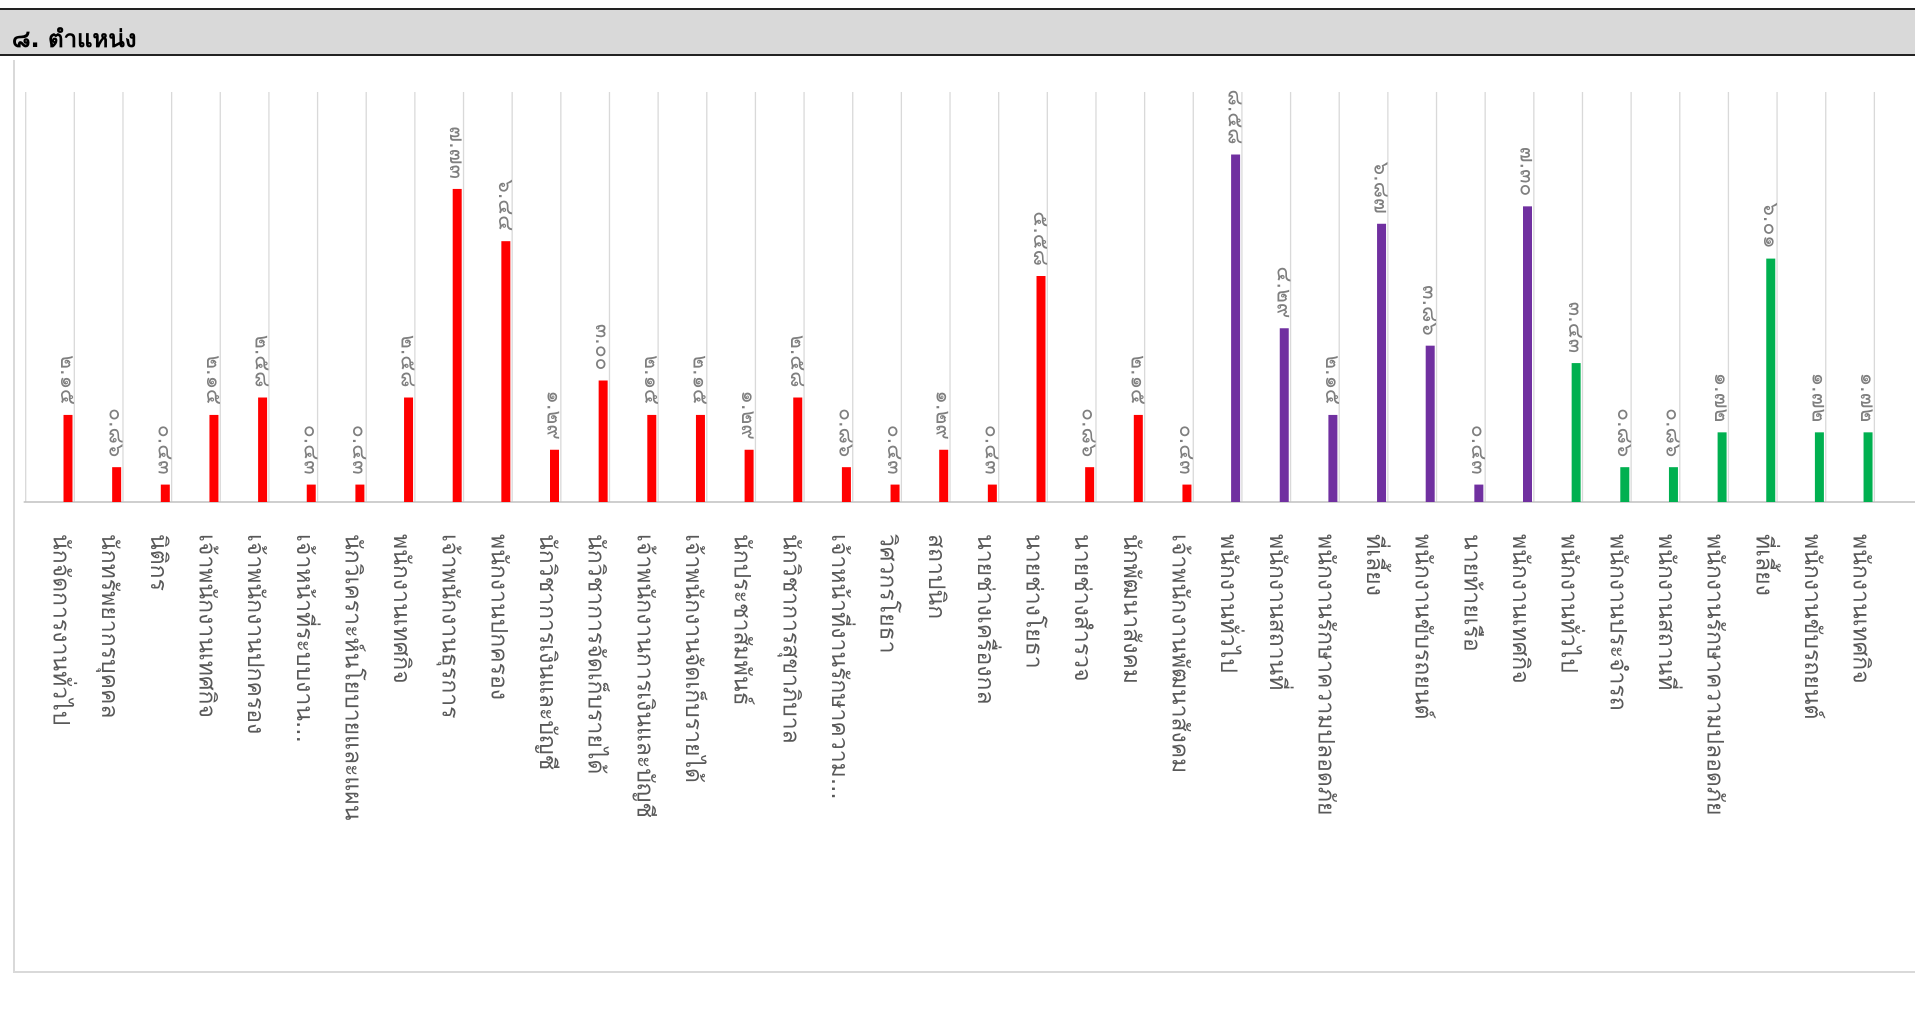  I want to click on section-title: ๘. ตำแหน่ง, so click(74, 39).